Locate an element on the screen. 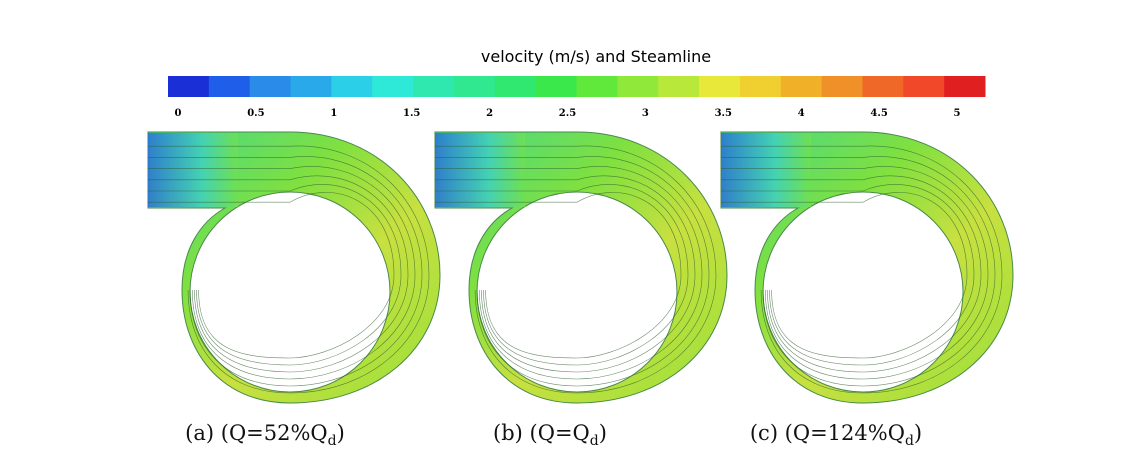 Image resolution: width=1140 pixels, height=459 pixels. colorbar-tick-label: 3.5 is located at coordinates (723, 113).